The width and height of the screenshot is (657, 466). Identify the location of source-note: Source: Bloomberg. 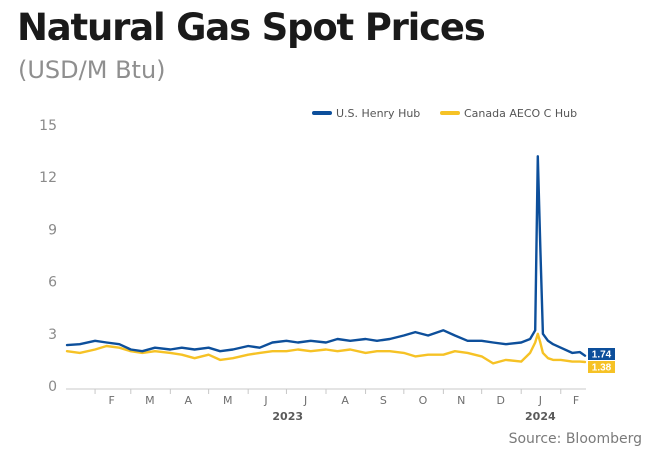
(575, 439).